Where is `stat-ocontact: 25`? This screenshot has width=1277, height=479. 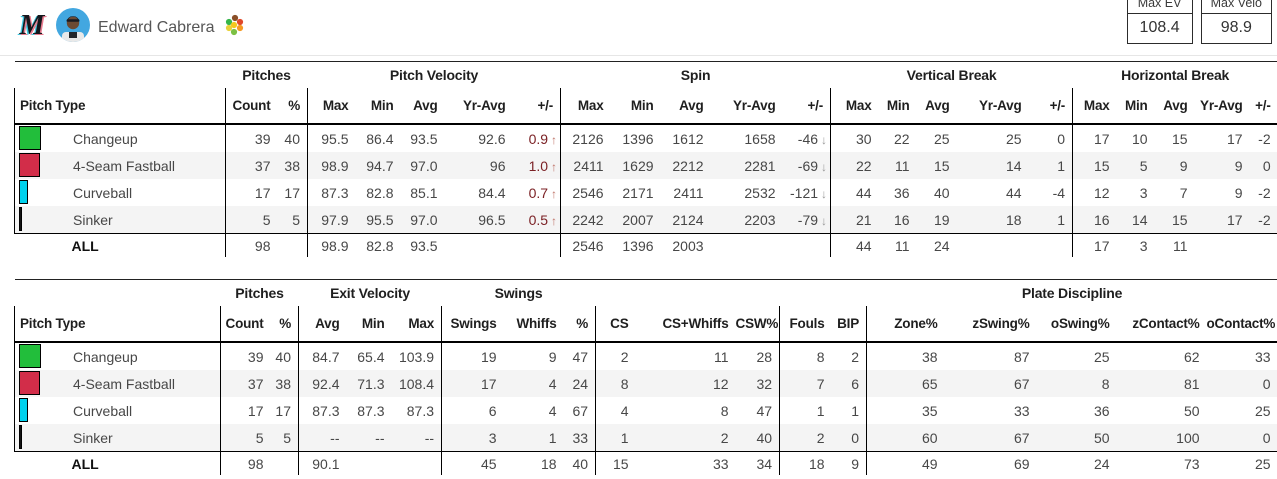 stat-ocontact: 25 is located at coordinates (1241, 463).